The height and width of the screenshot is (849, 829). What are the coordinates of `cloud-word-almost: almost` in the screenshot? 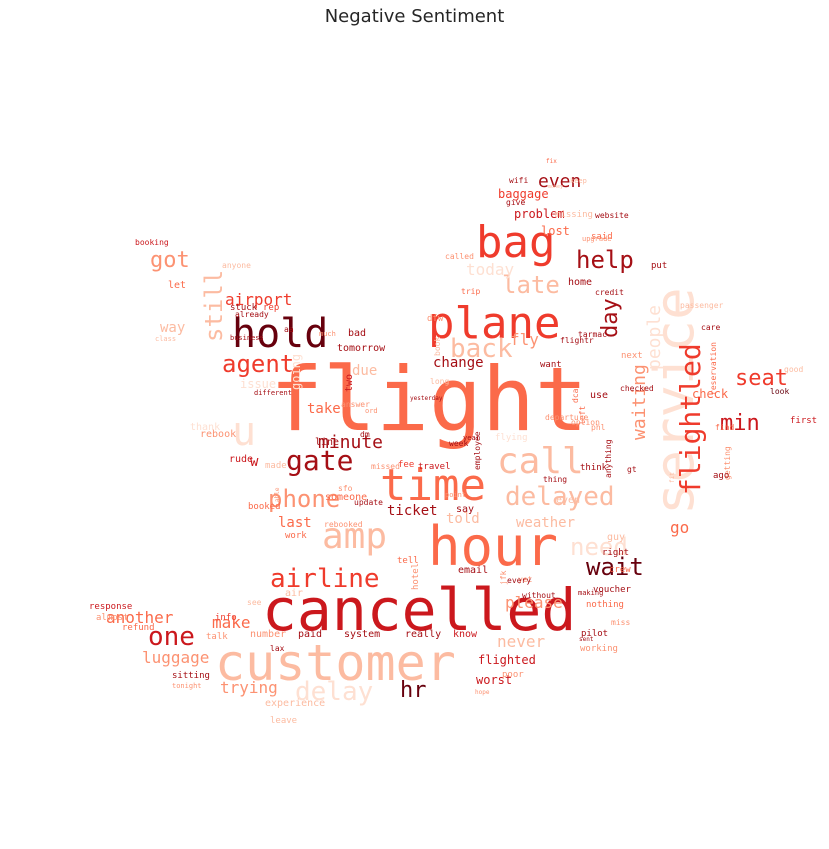 It's located at (112, 618).